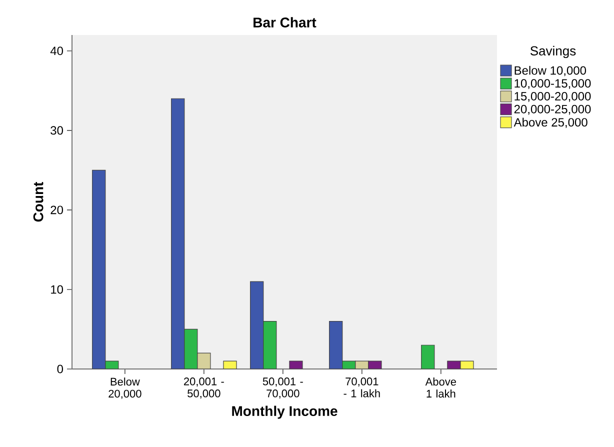 This screenshot has width=614, height=447. What do you see at coordinates (285, 412) in the screenshot?
I see `x-axis-title: Monthly Income` at bounding box center [285, 412].